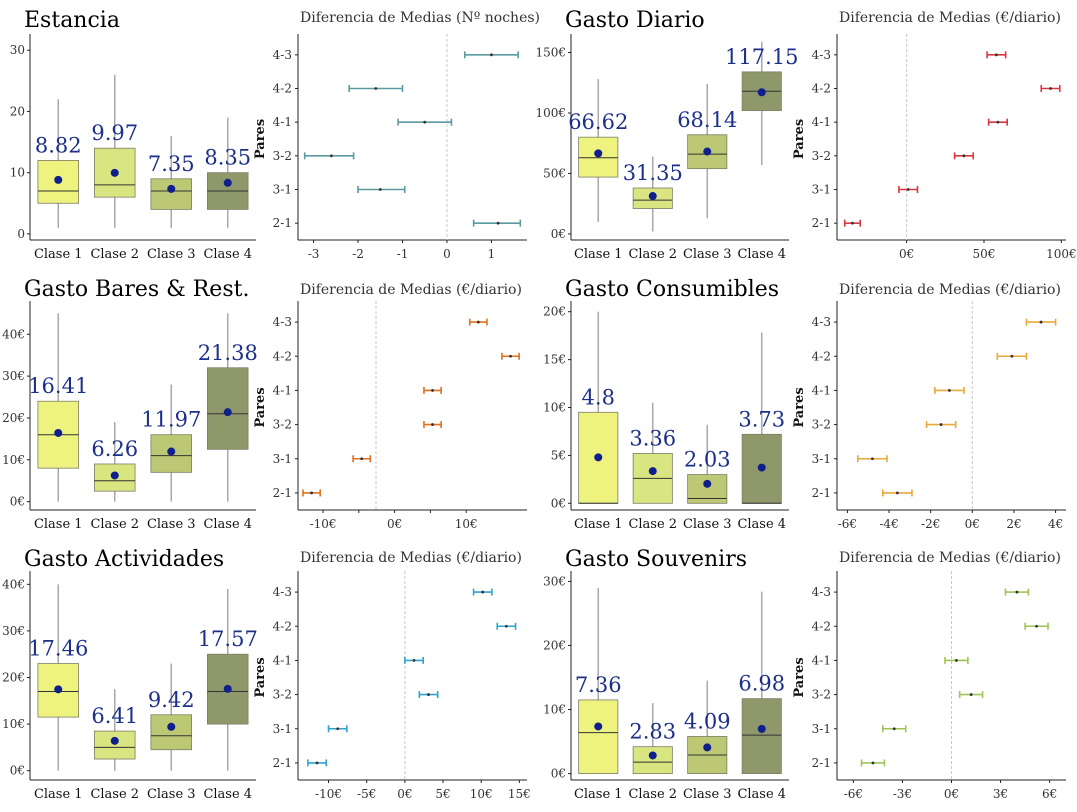  I want to click on pair-label: 4-2, so click(282, 626).